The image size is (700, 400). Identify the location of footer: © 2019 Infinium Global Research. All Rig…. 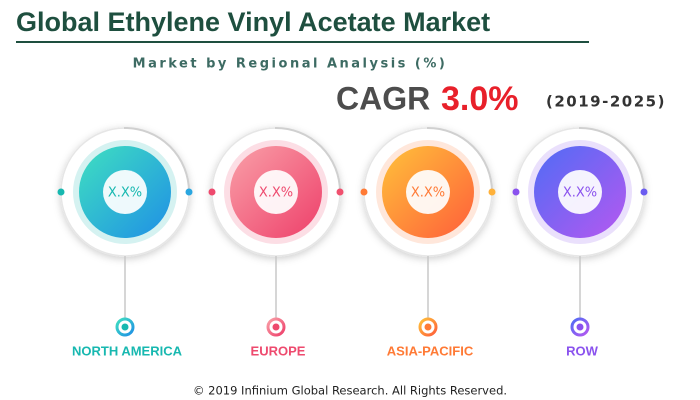
(350, 391).